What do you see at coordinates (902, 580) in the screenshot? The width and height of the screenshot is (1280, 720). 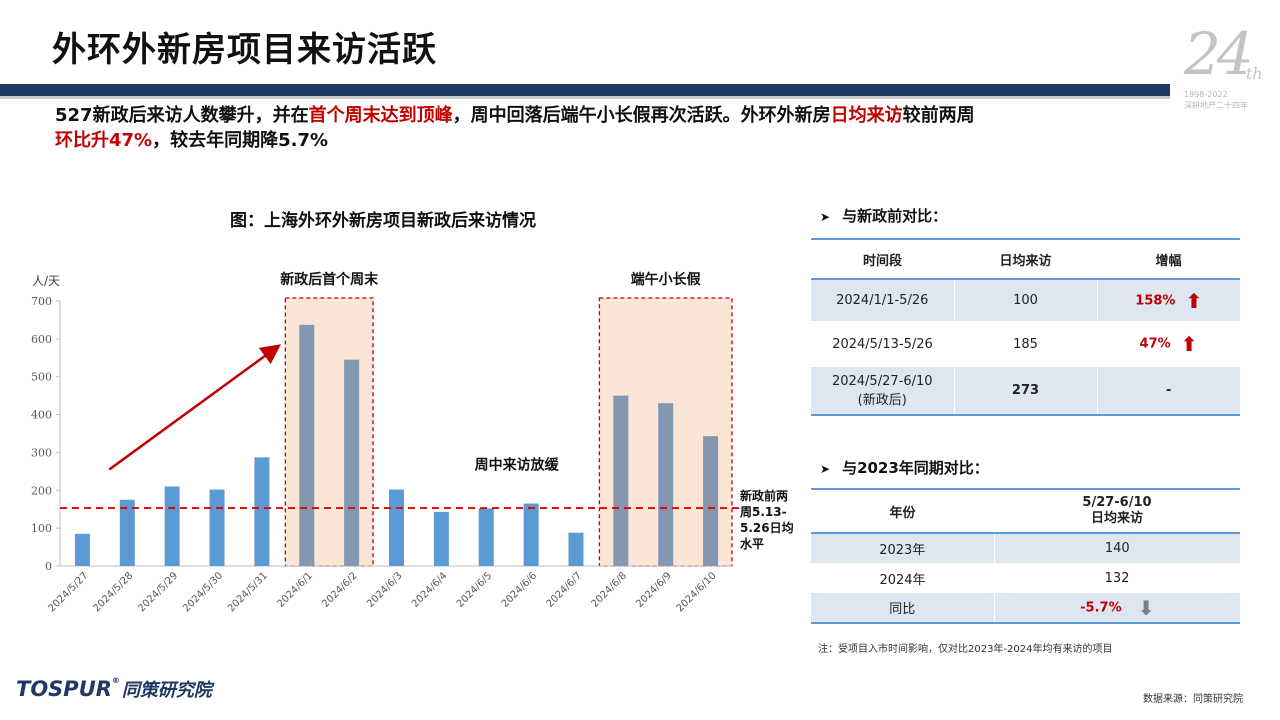 I see `year-cell: 2024年` at bounding box center [902, 580].